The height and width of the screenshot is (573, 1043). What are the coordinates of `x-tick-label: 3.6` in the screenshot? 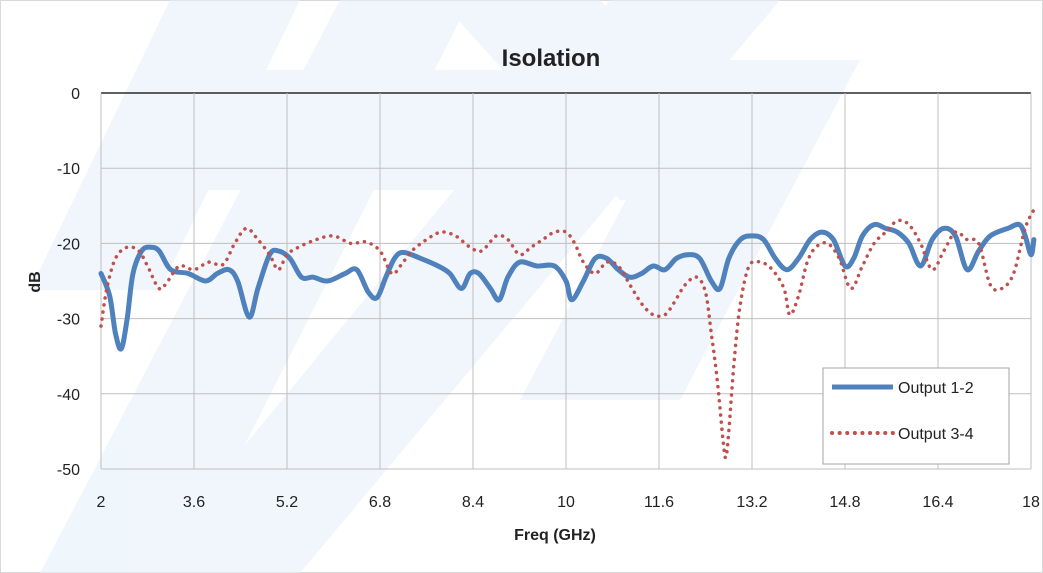 It's located at (194, 502).